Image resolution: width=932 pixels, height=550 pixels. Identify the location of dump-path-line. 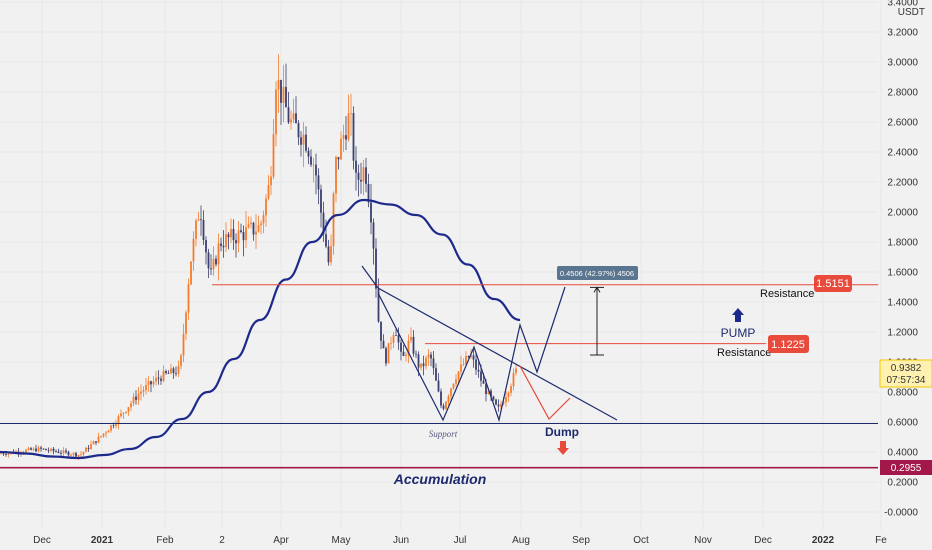
(545, 392).